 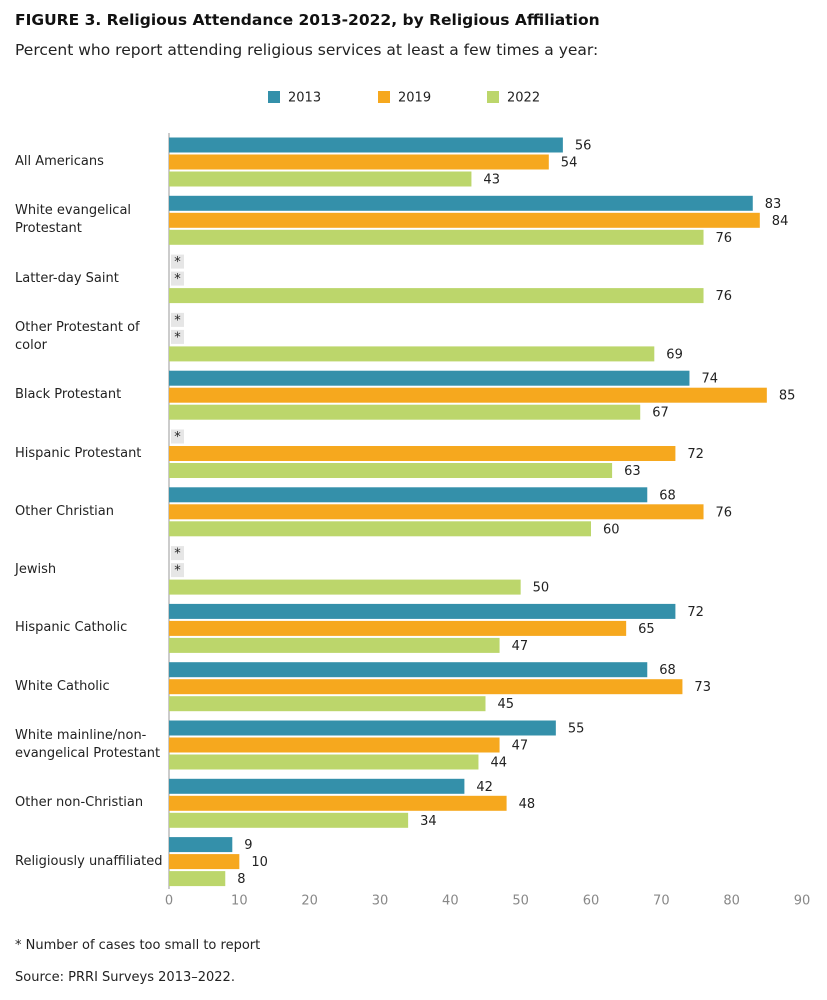 I want to click on legend-label: 2013, so click(x=304, y=98).